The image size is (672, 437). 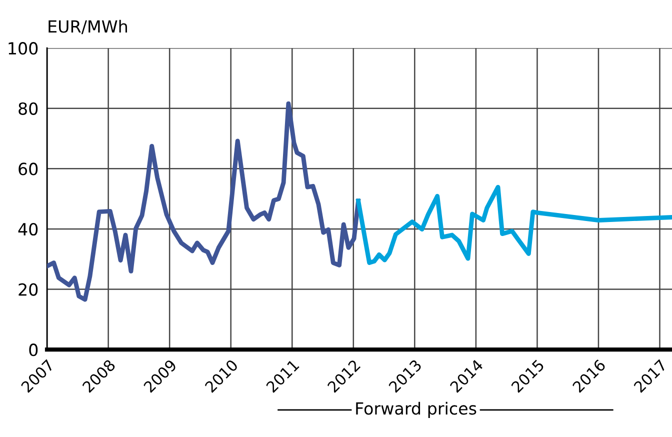 What do you see at coordinates (23, 48) in the screenshot?
I see `y-tick-label: 100` at bounding box center [23, 48].